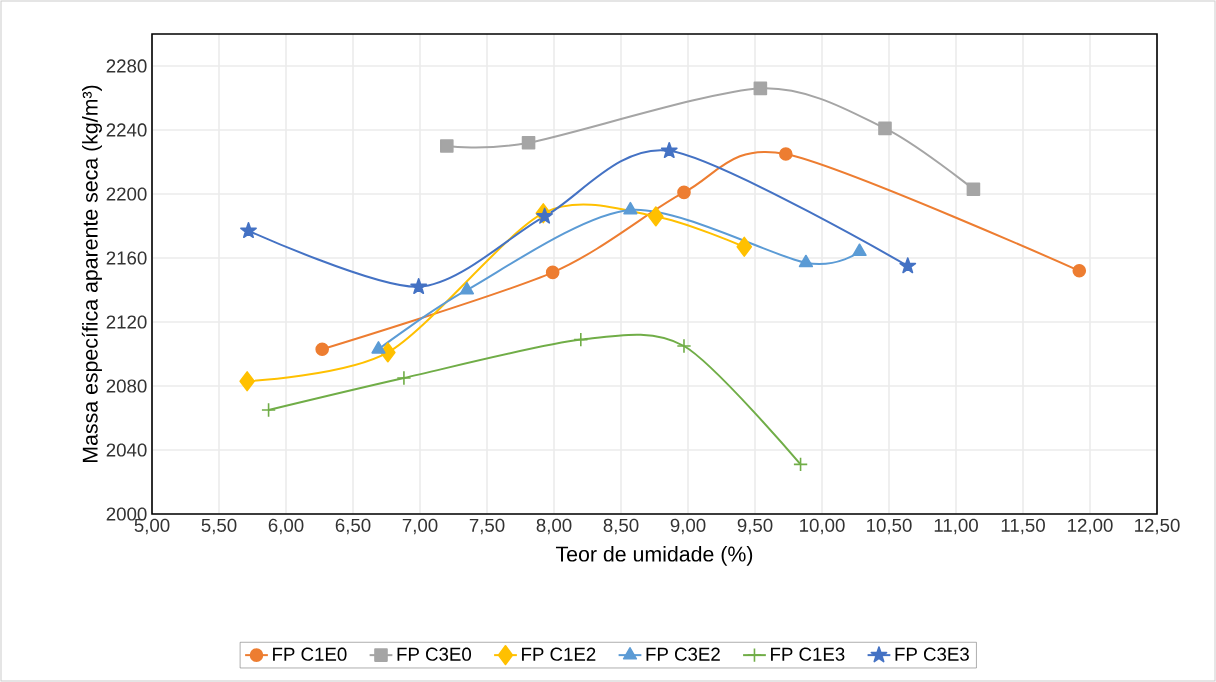 The height and width of the screenshot is (682, 1216). What do you see at coordinates (126, 386) in the screenshot?
I see `y-tick-label: 2080` at bounding box center [126, 386].